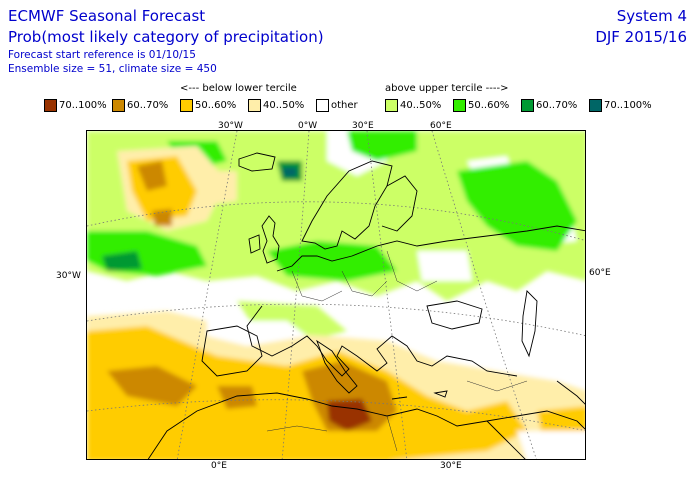 Image resolution: width=697 pixels, height=478 pixels. What do you see at coordinates (451, 466) in the screenshot?
I see `lon-label-bottom: 30°E` at bounding box center [451, 466].